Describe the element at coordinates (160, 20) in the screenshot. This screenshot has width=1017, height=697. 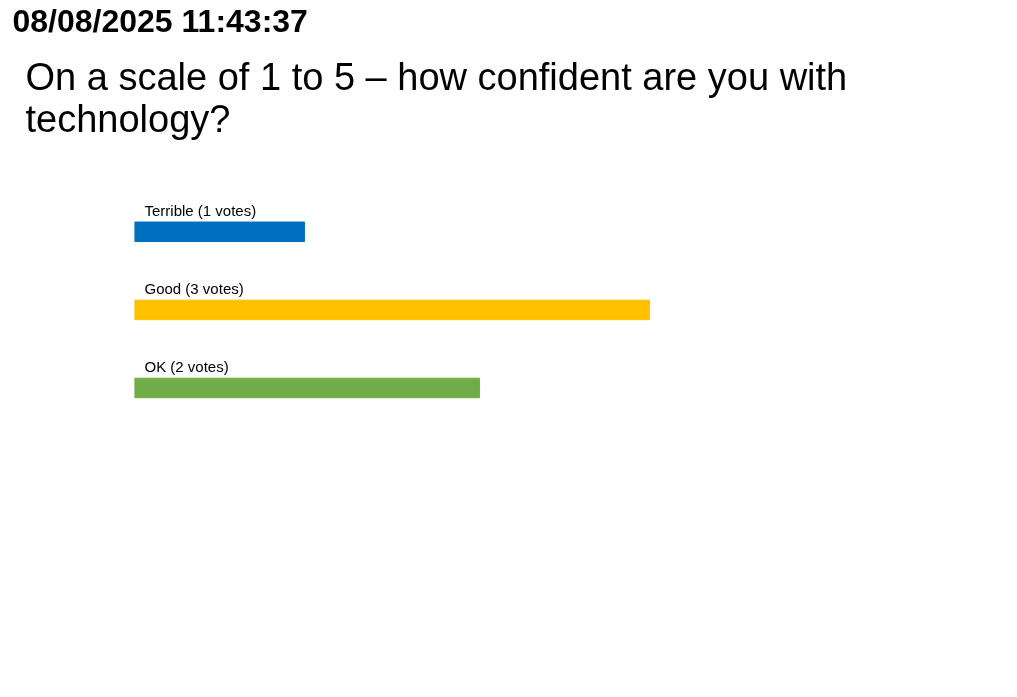
I see `text: 08/08/2025 11:43:37` at that location.